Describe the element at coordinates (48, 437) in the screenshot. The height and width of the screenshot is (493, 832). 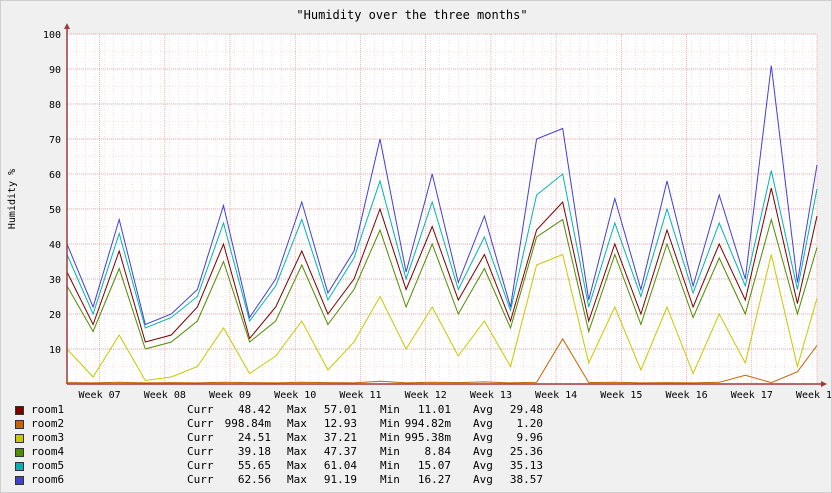
I see `legend-series-name: room3` at that location.